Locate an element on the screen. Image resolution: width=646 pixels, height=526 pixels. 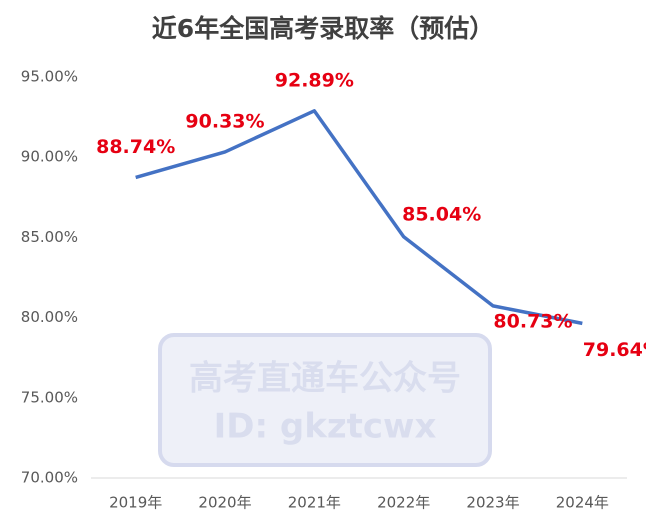
y-tick-label: 90.00% is located at coordinates (49, 157).